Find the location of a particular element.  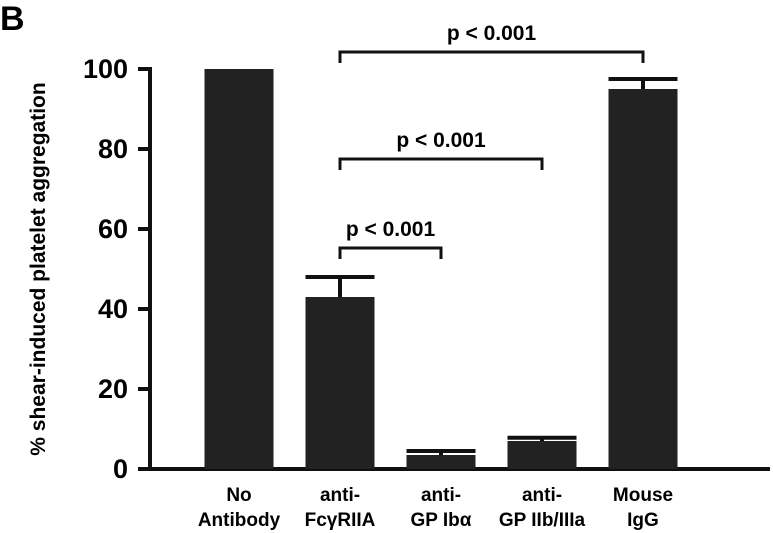

category-label: GP Ibα is located at coordinates (441, 520).